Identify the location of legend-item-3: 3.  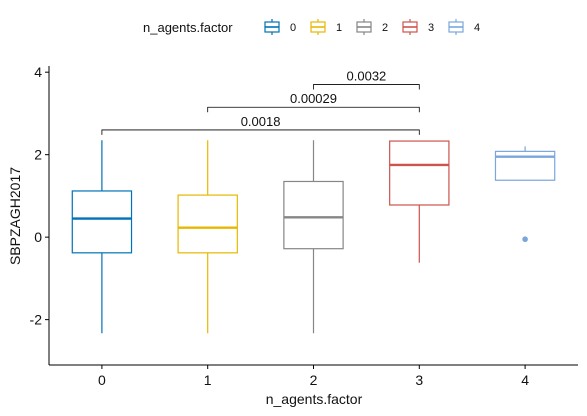
(418, 27).